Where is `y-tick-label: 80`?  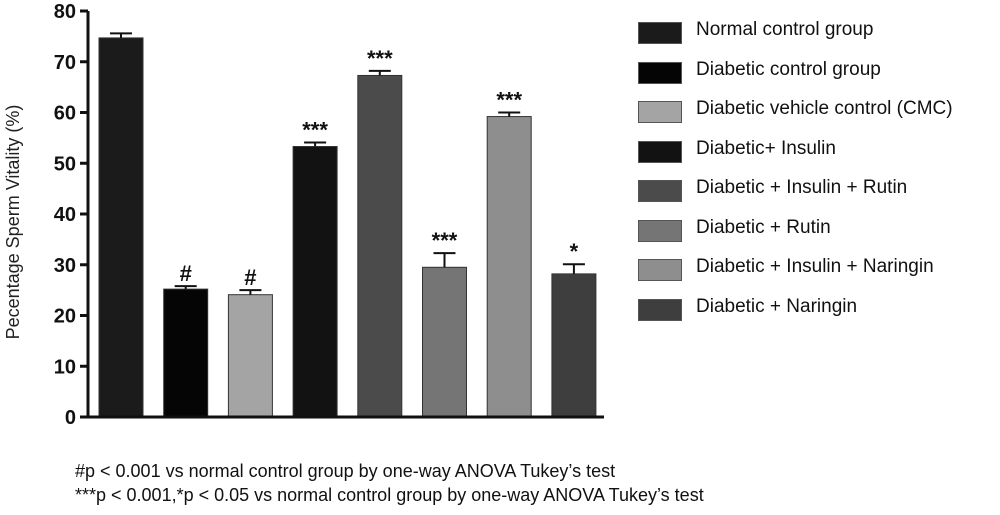
y-tick-label: 80 is located at coordinates (65, 12).